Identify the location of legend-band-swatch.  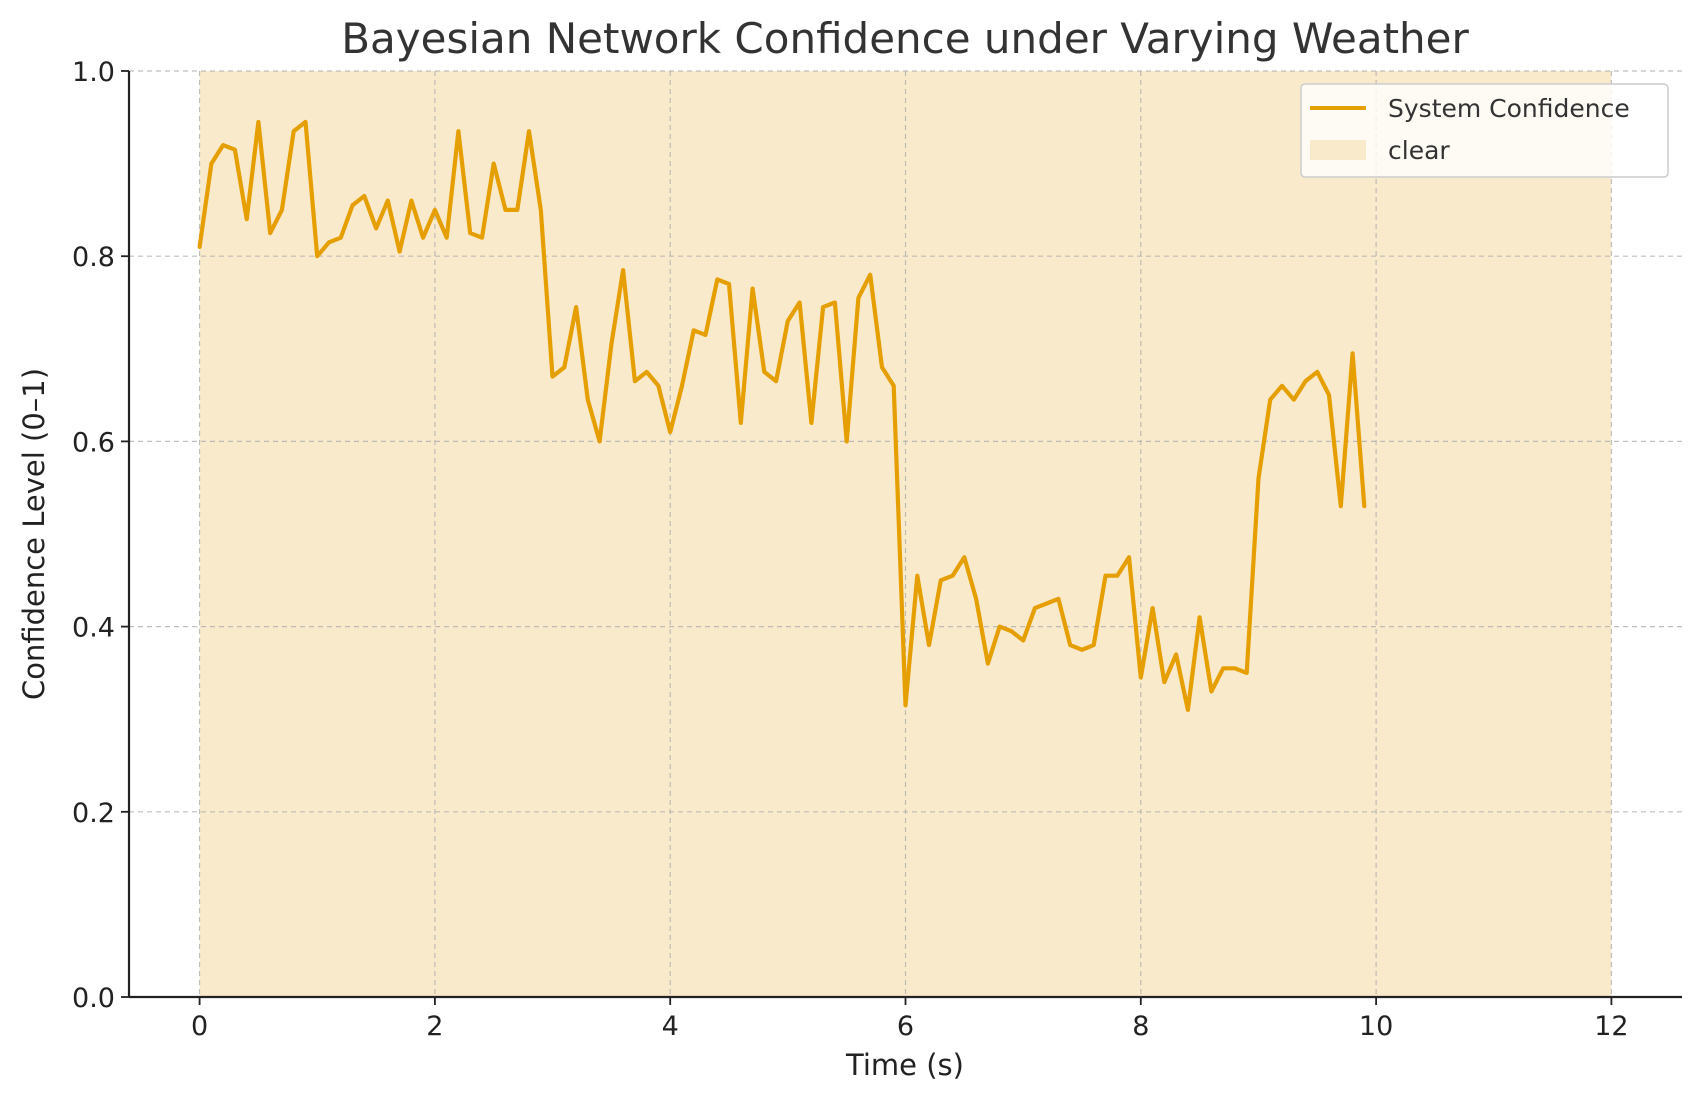
(1338, 150).